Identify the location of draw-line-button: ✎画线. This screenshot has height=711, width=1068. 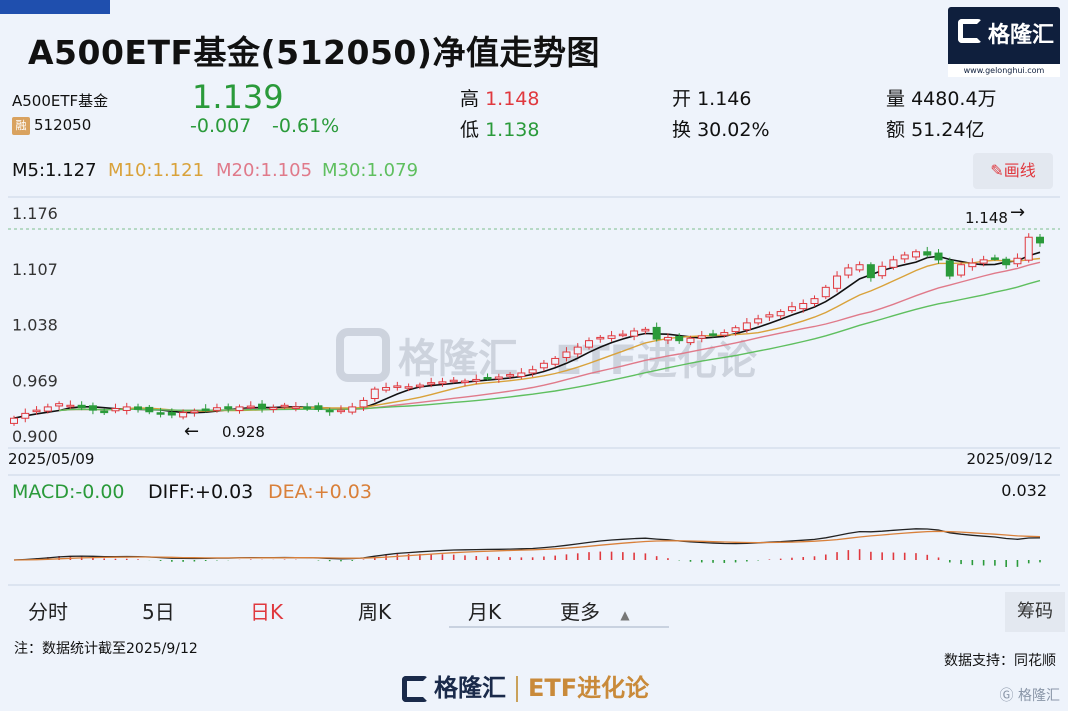
(1013, 171).